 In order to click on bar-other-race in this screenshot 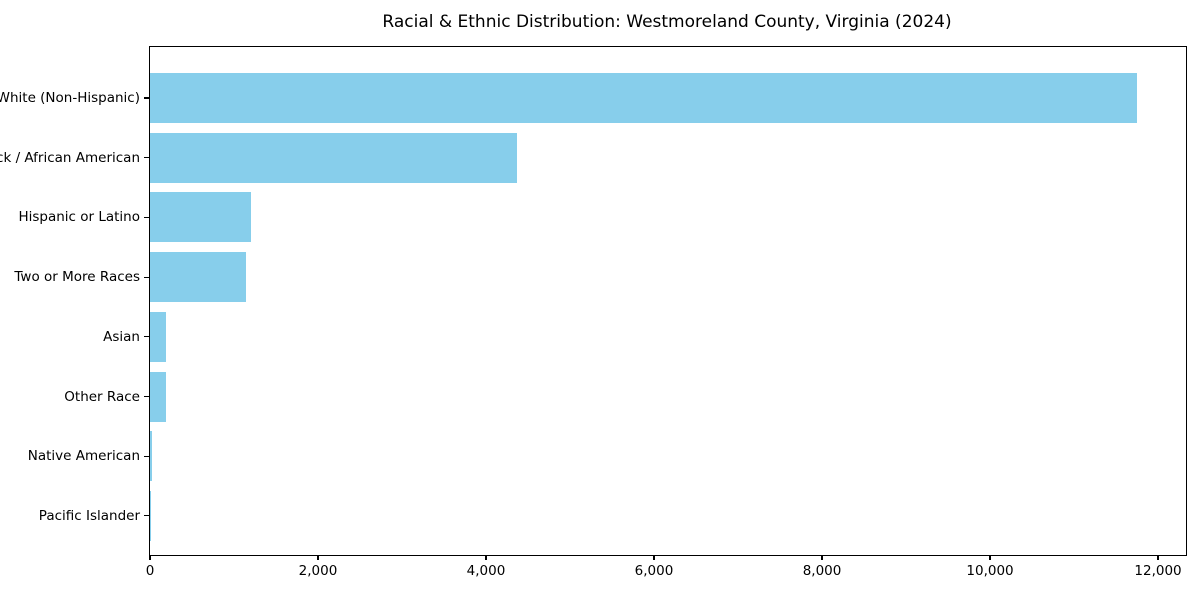, I will do `click(158, 396)`.